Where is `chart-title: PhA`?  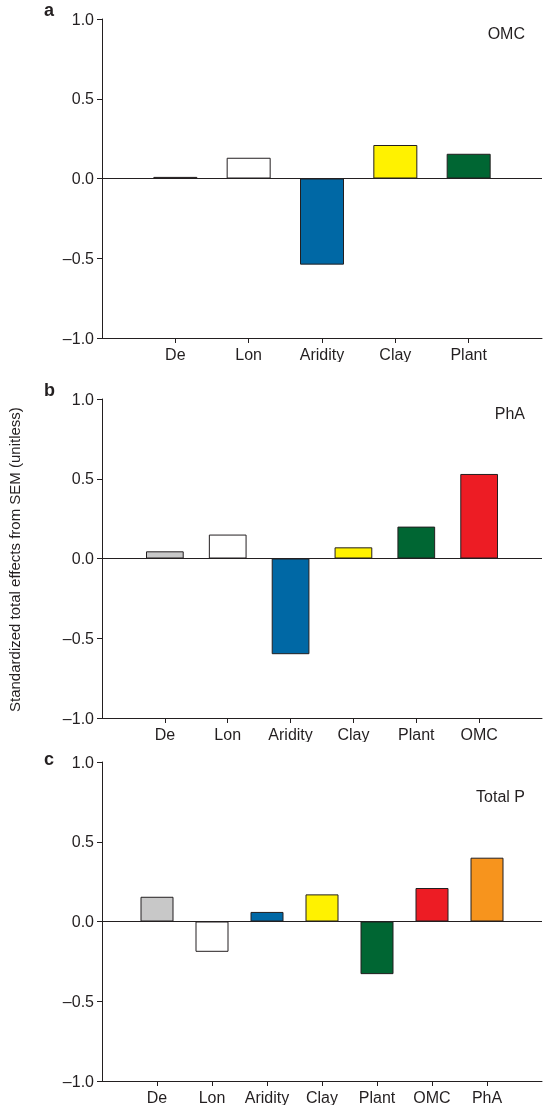 chart-title: PhA is located at coordinates (510, 413).